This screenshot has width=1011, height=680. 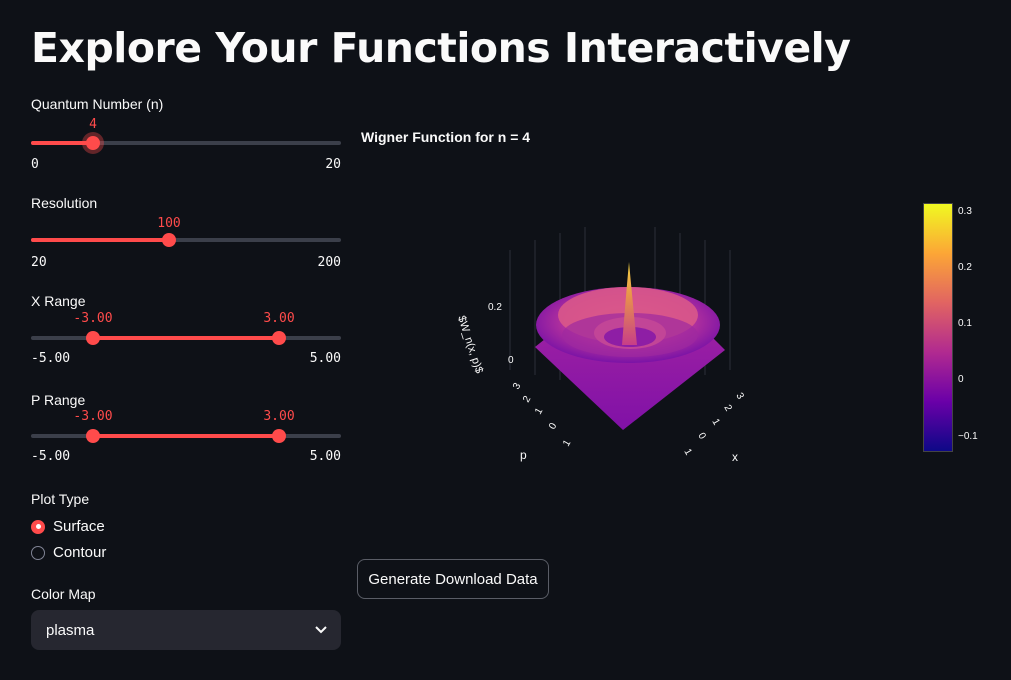 What do you see at coordinates (938, 327) in the screenshot?
I see `colorbar` at bounding box center [938, 327].